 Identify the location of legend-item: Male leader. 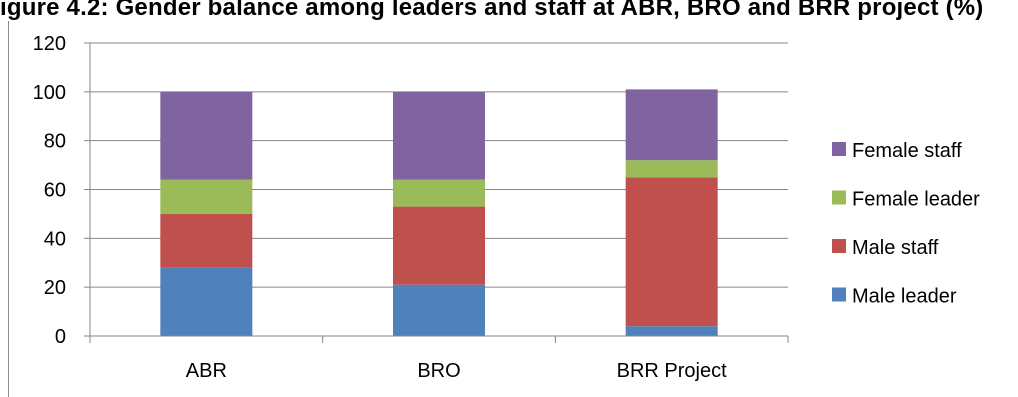
(894, 297).